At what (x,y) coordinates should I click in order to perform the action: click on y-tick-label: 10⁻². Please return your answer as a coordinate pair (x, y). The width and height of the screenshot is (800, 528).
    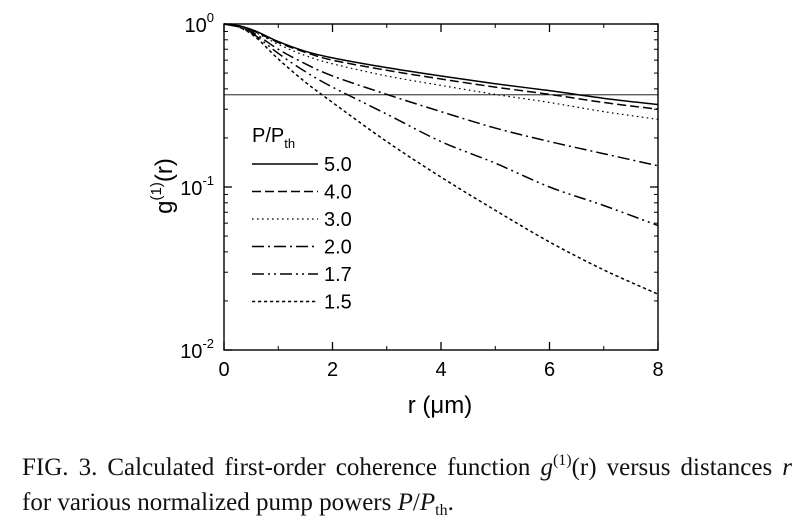
    Looking at the image, I should click on (197, 349).